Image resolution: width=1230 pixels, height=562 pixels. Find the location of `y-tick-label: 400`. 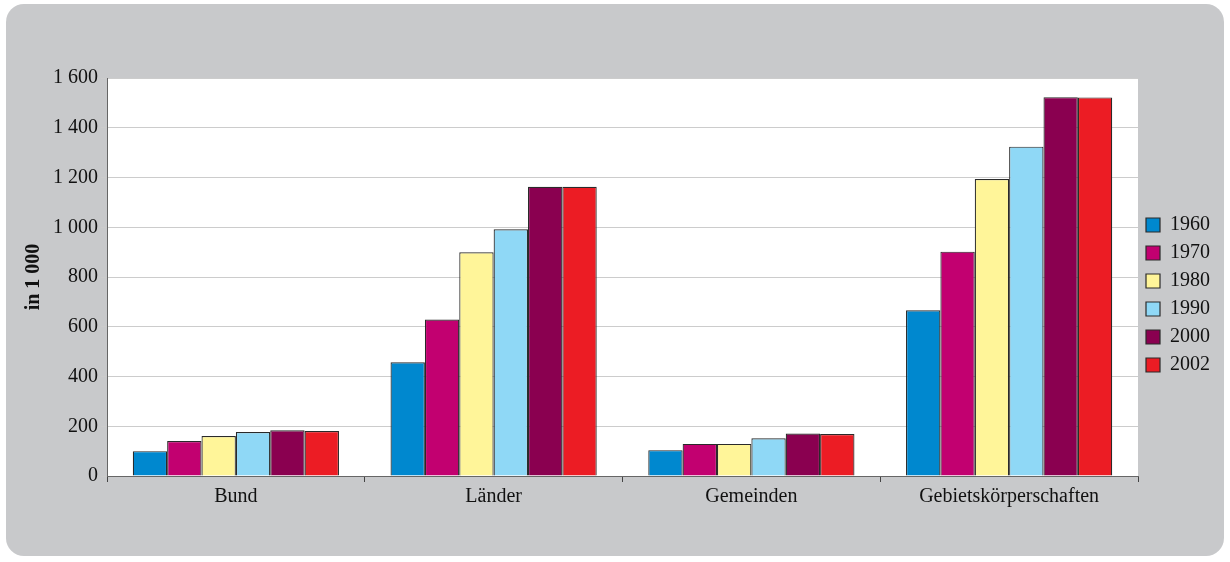

y-tick-label: 400 is located at coordinates (83, 374).